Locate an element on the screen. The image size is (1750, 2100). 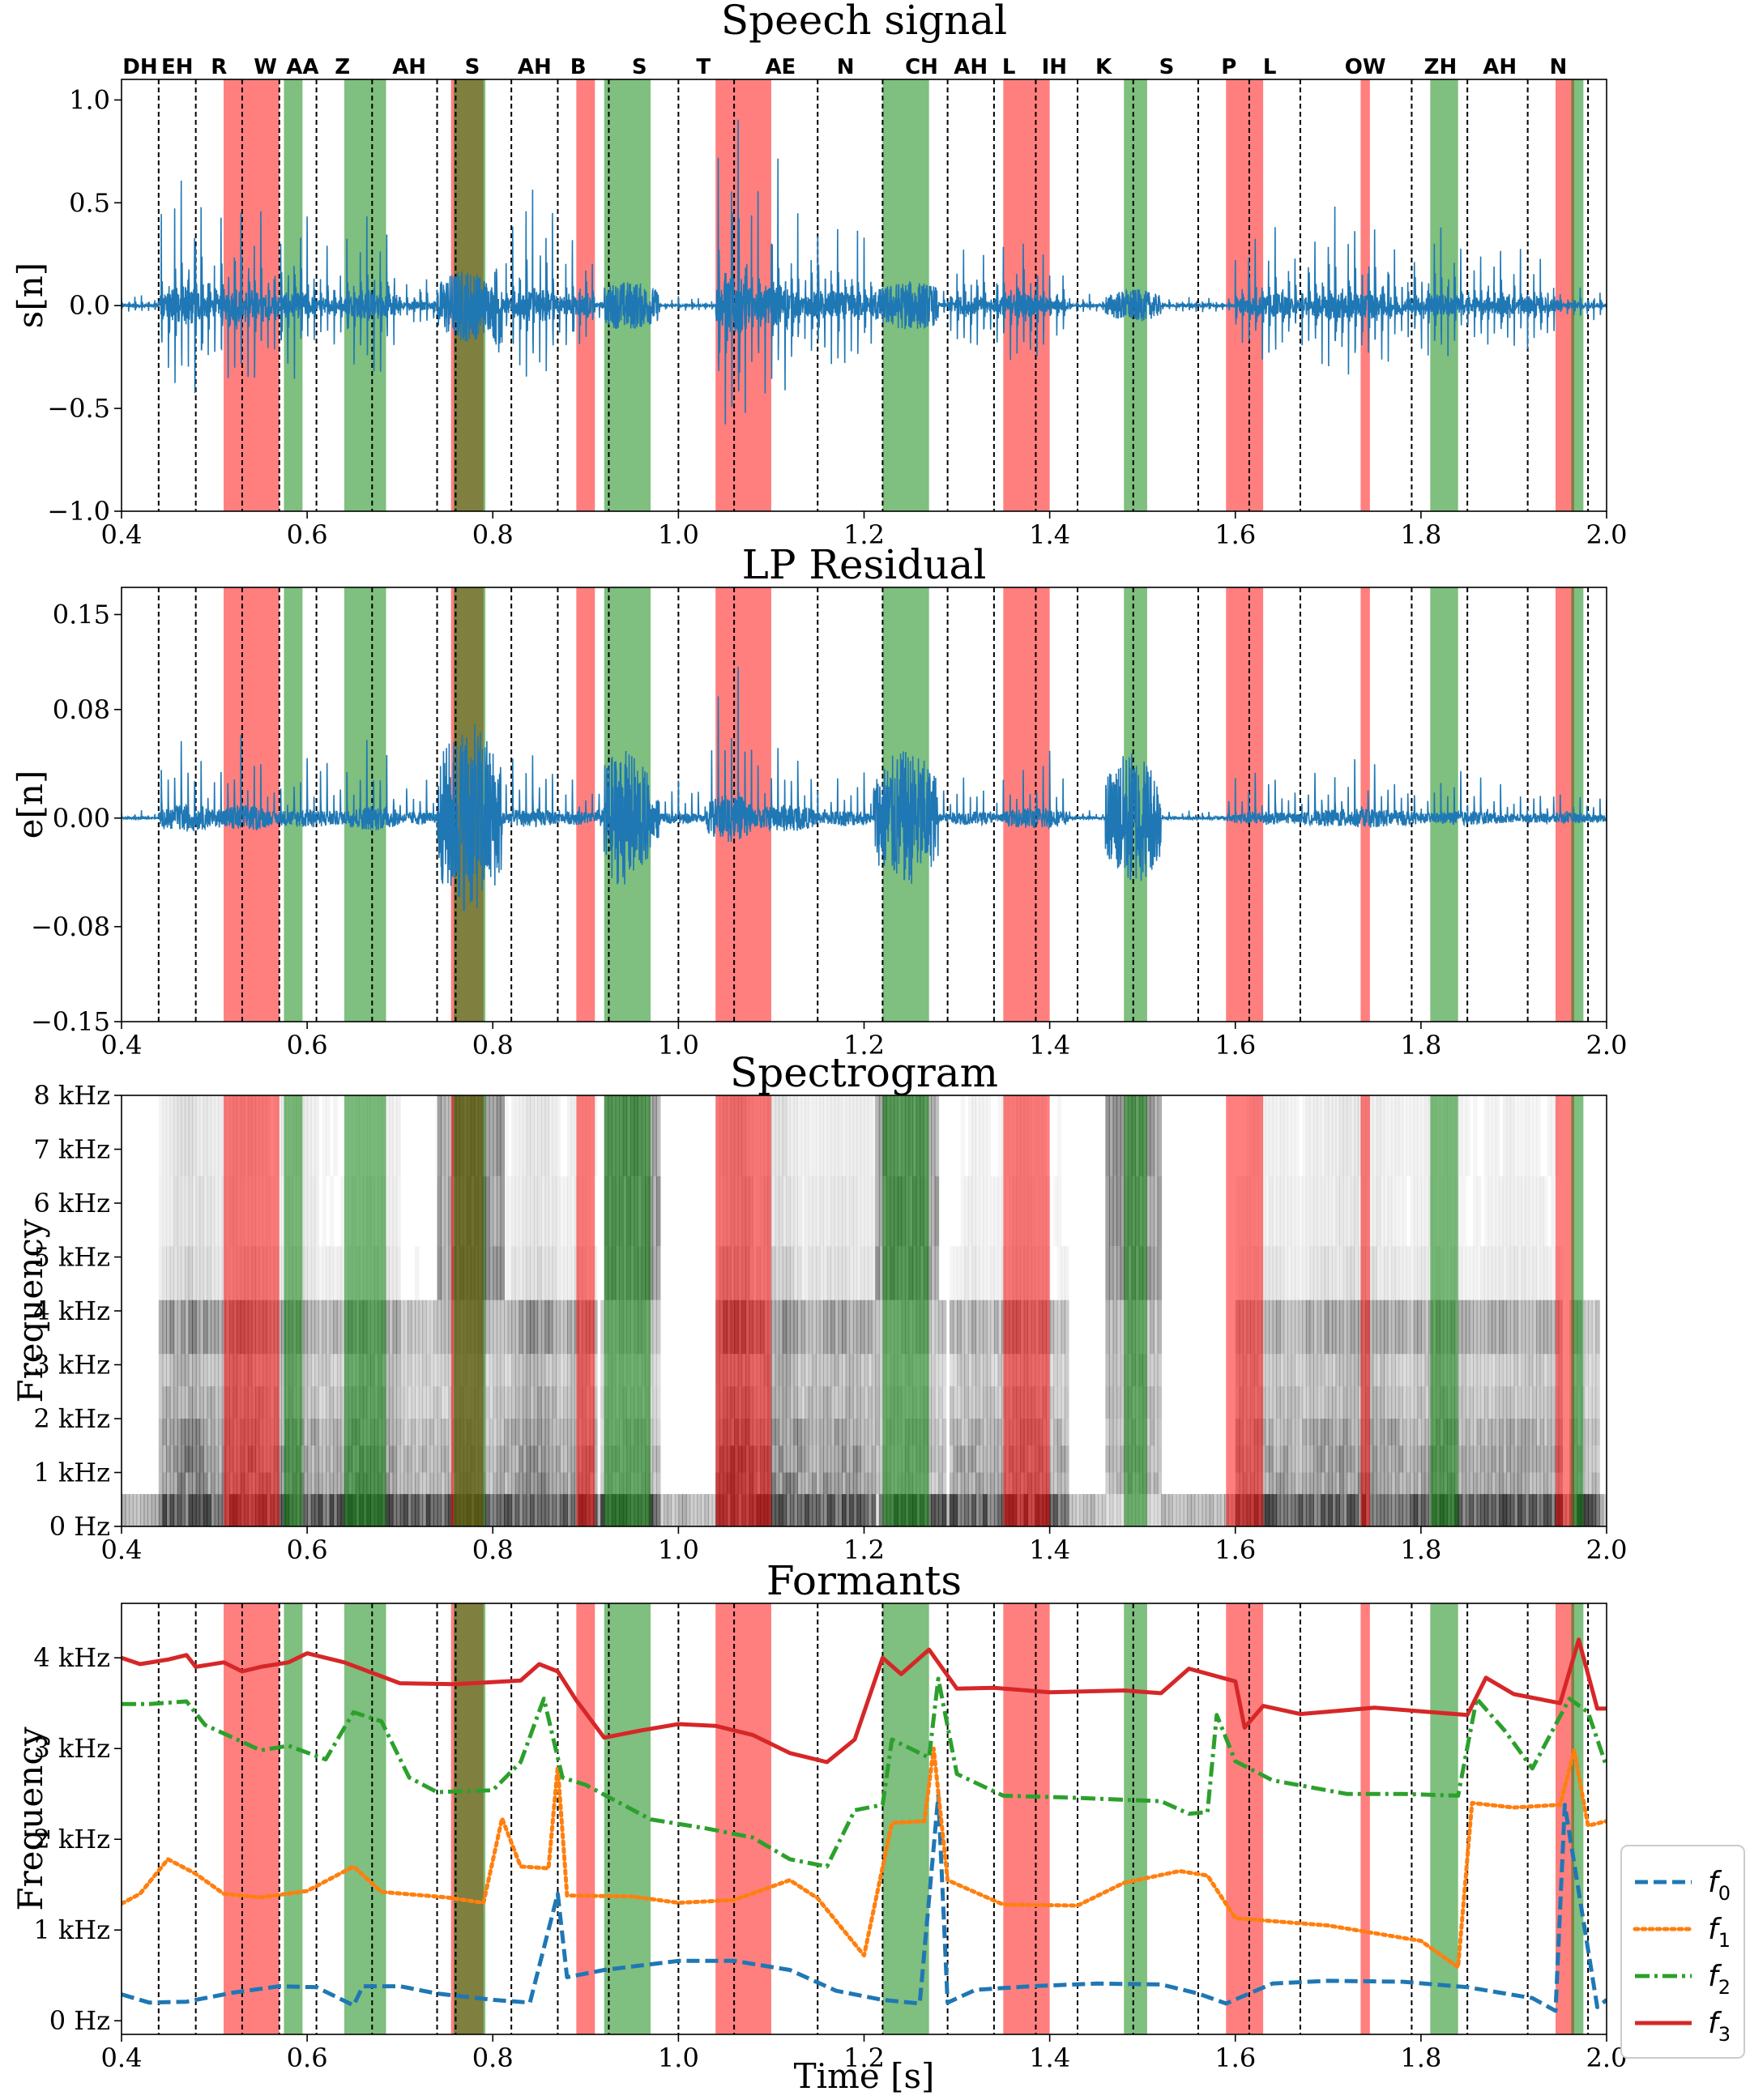
y-tick-label: −1.0 is located at coordinates (78, 511).